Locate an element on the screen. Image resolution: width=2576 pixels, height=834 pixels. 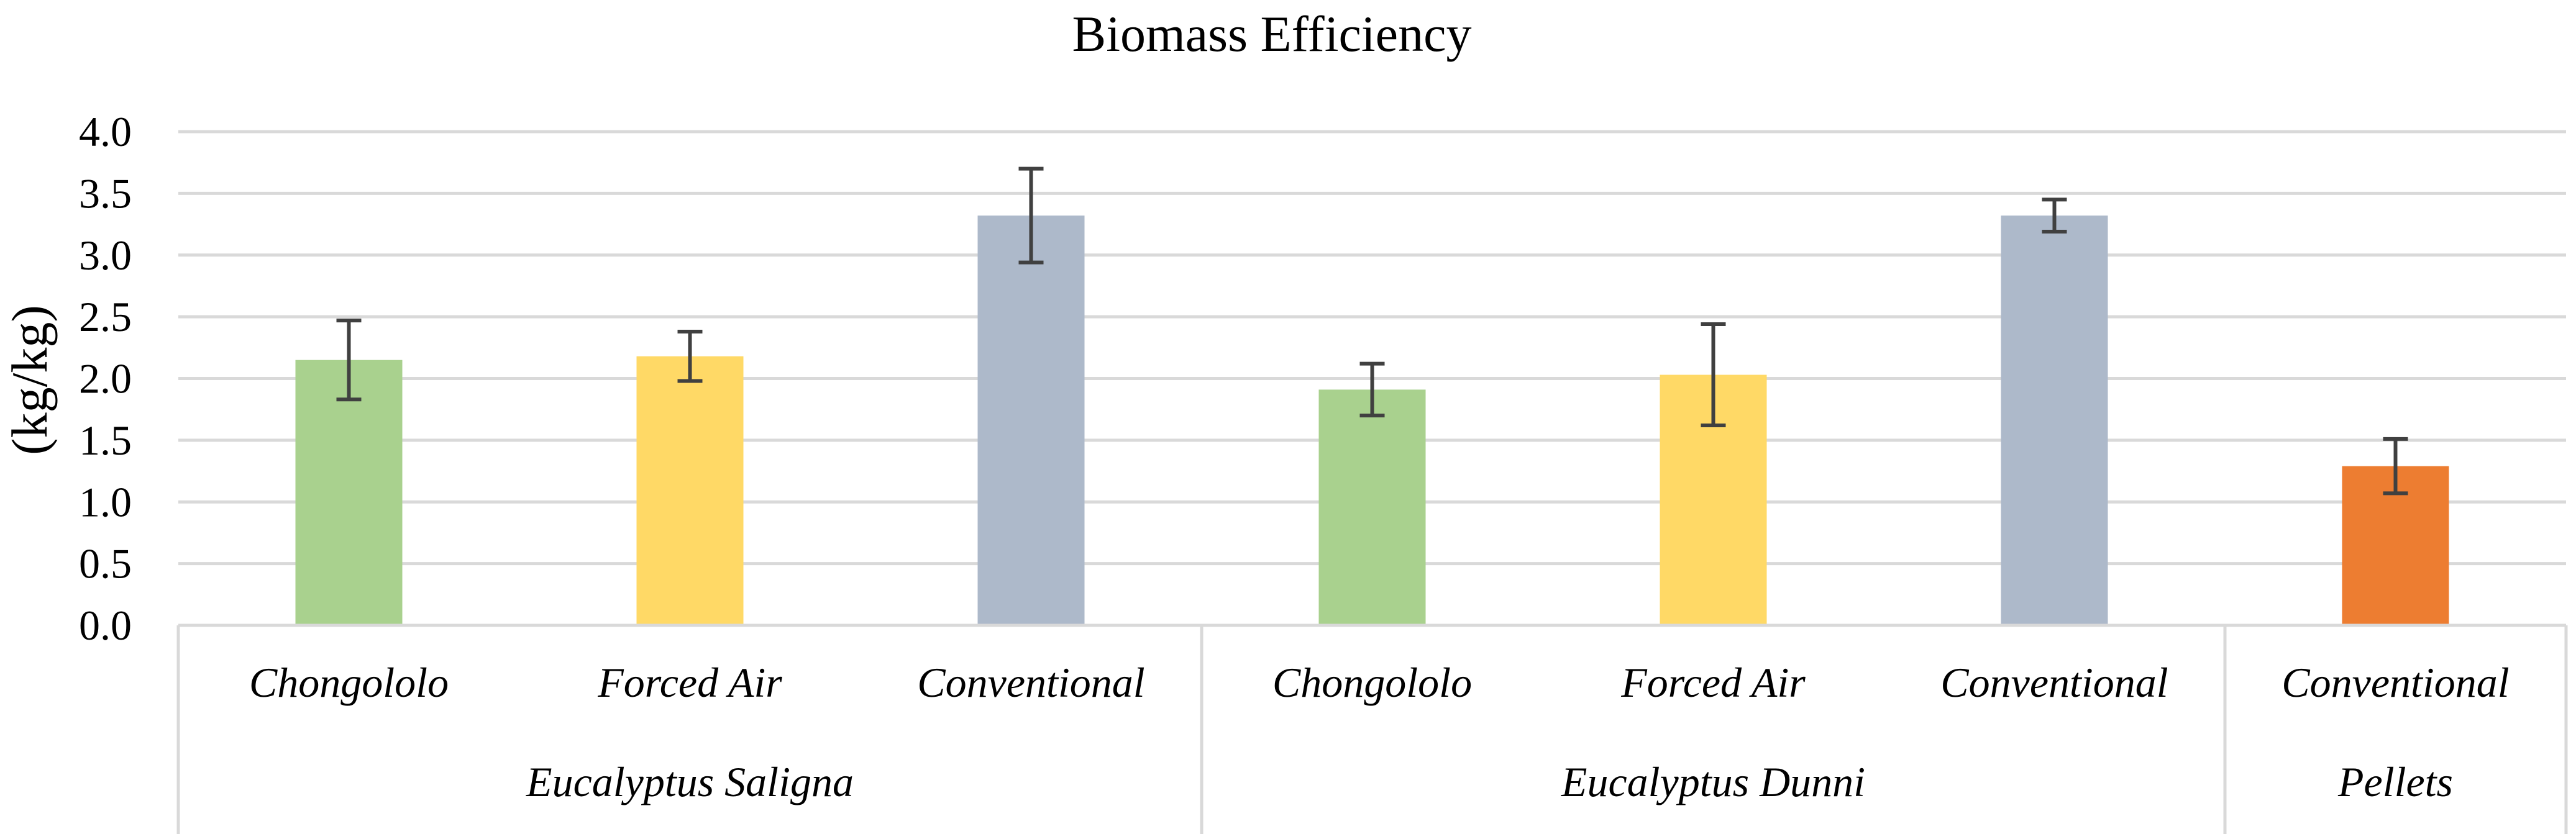
y-tick-label: 2.5 is located at coordinates (105, 316).